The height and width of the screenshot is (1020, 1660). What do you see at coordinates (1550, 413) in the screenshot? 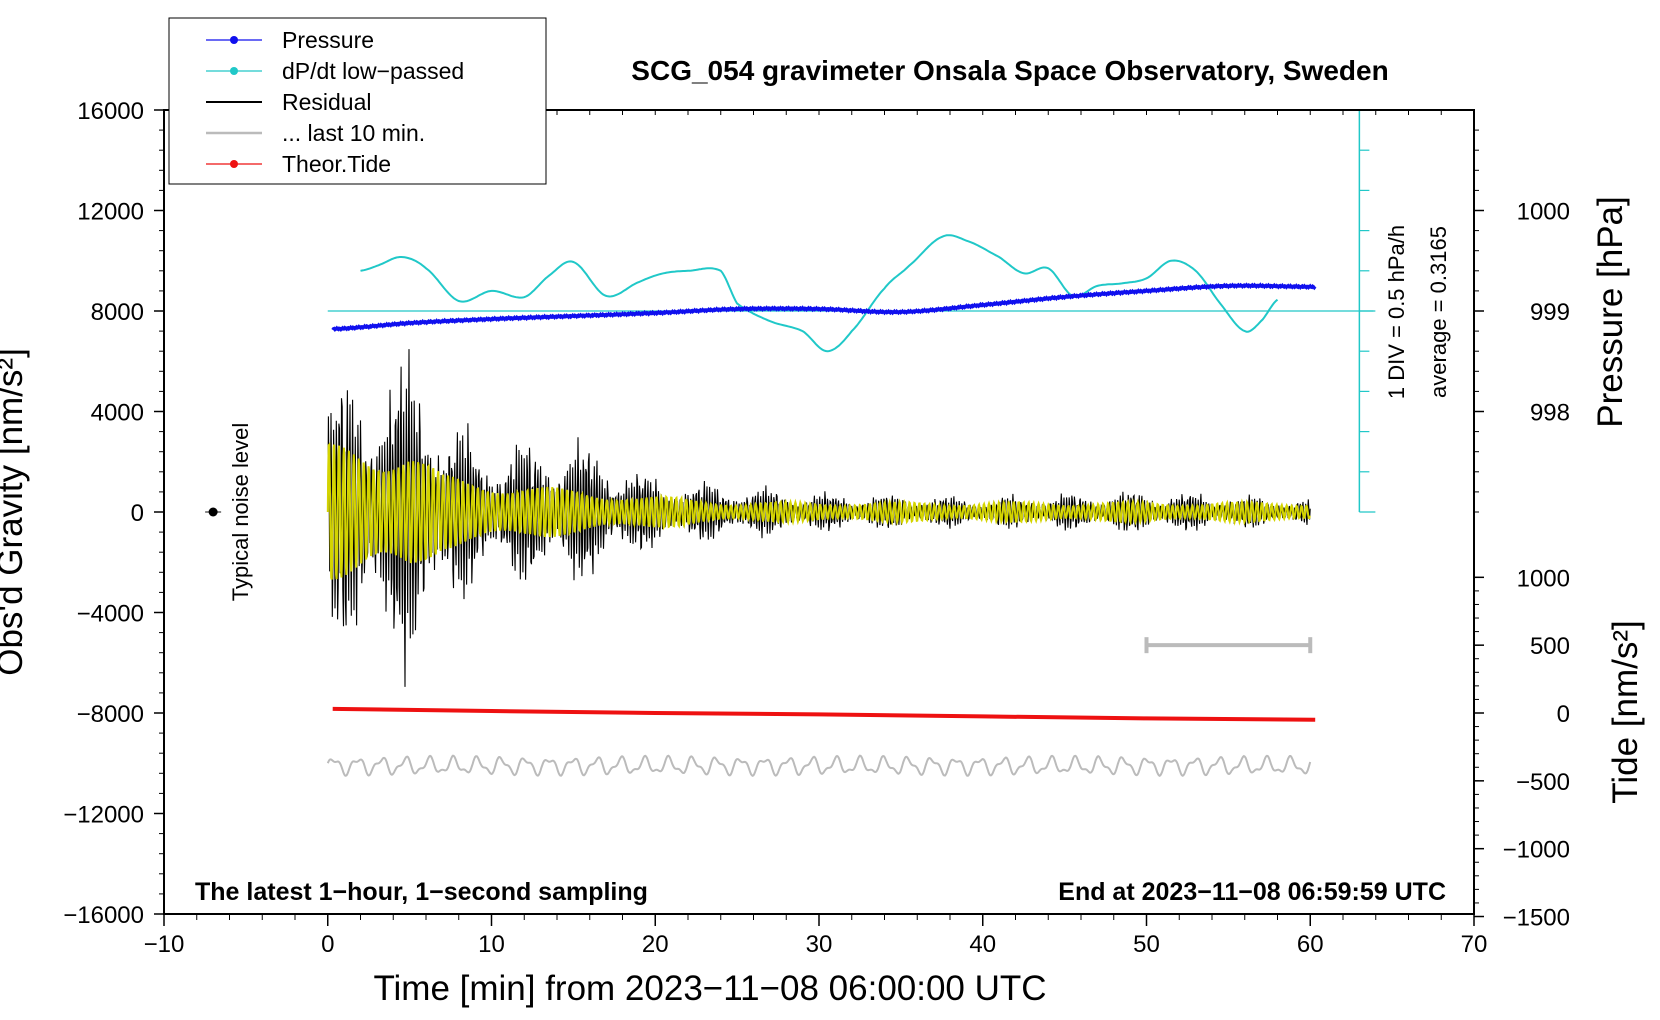
I see `pressure-tick-label: 998` at bounding box center [1550, 413].